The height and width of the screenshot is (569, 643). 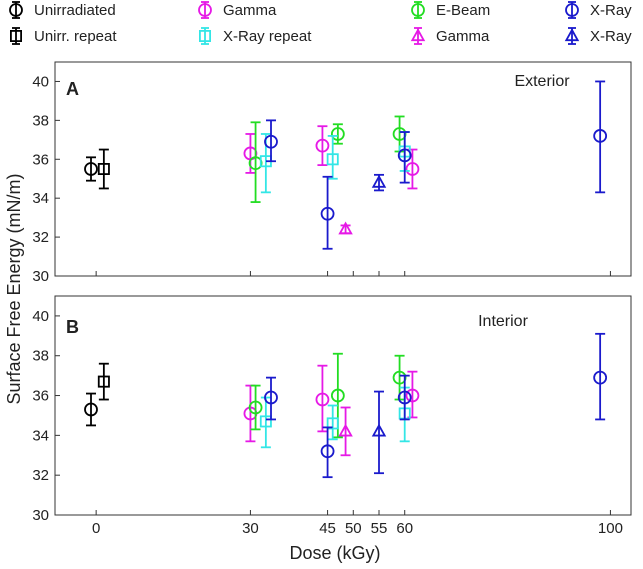 What do you see at coordinates (205, 10) in the screenshot?
I see `legend-gamma-marker` at bounding box center [205, 10].